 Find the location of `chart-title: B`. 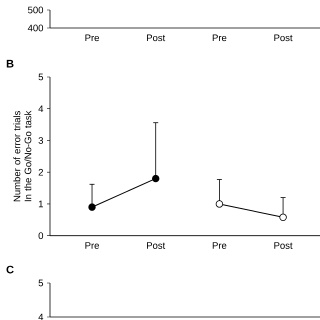

chart-title: B is located at coordinates (10, 64).